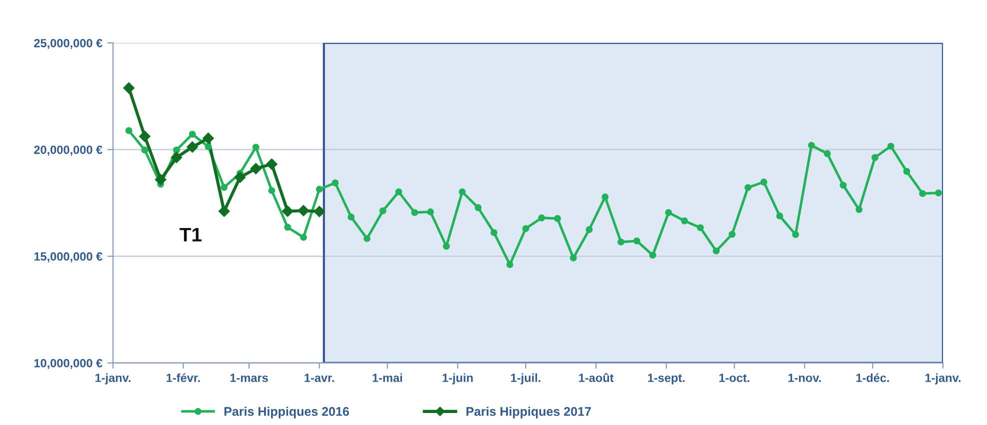 The width and height of the screenshot is (987, 425). What do you see at coordinates (191, 235) in the screenshot?
I see `annotation: T1` at bounding box center [191, 235].